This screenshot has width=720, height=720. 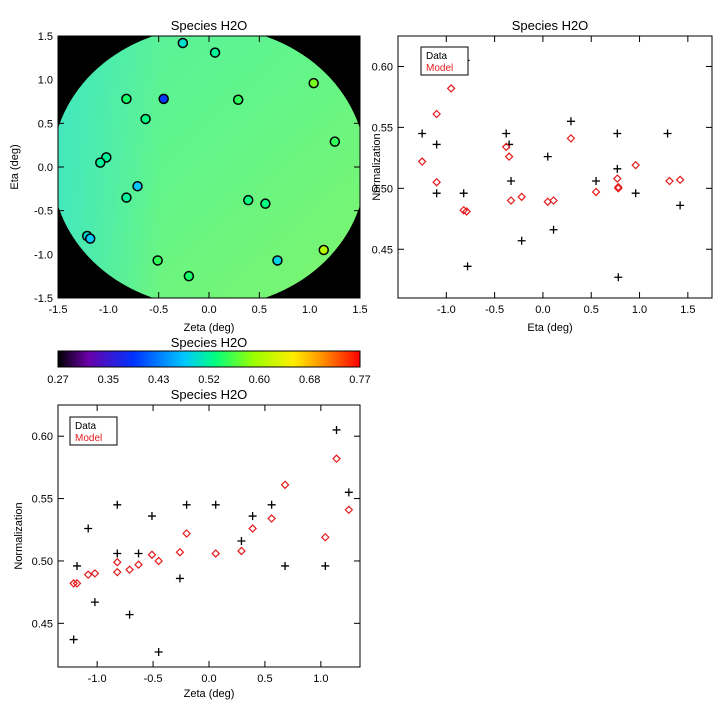 I want to click on map-xtick-label: -1.0, so click(x=108, y=310).